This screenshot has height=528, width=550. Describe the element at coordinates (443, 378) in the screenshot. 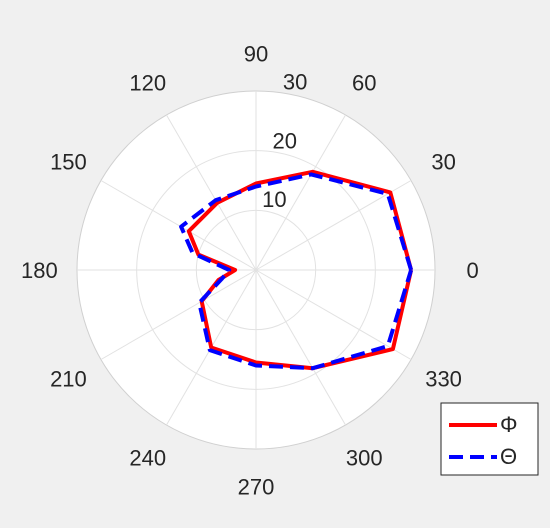

I see `angle-tick-label: 330` at that location.